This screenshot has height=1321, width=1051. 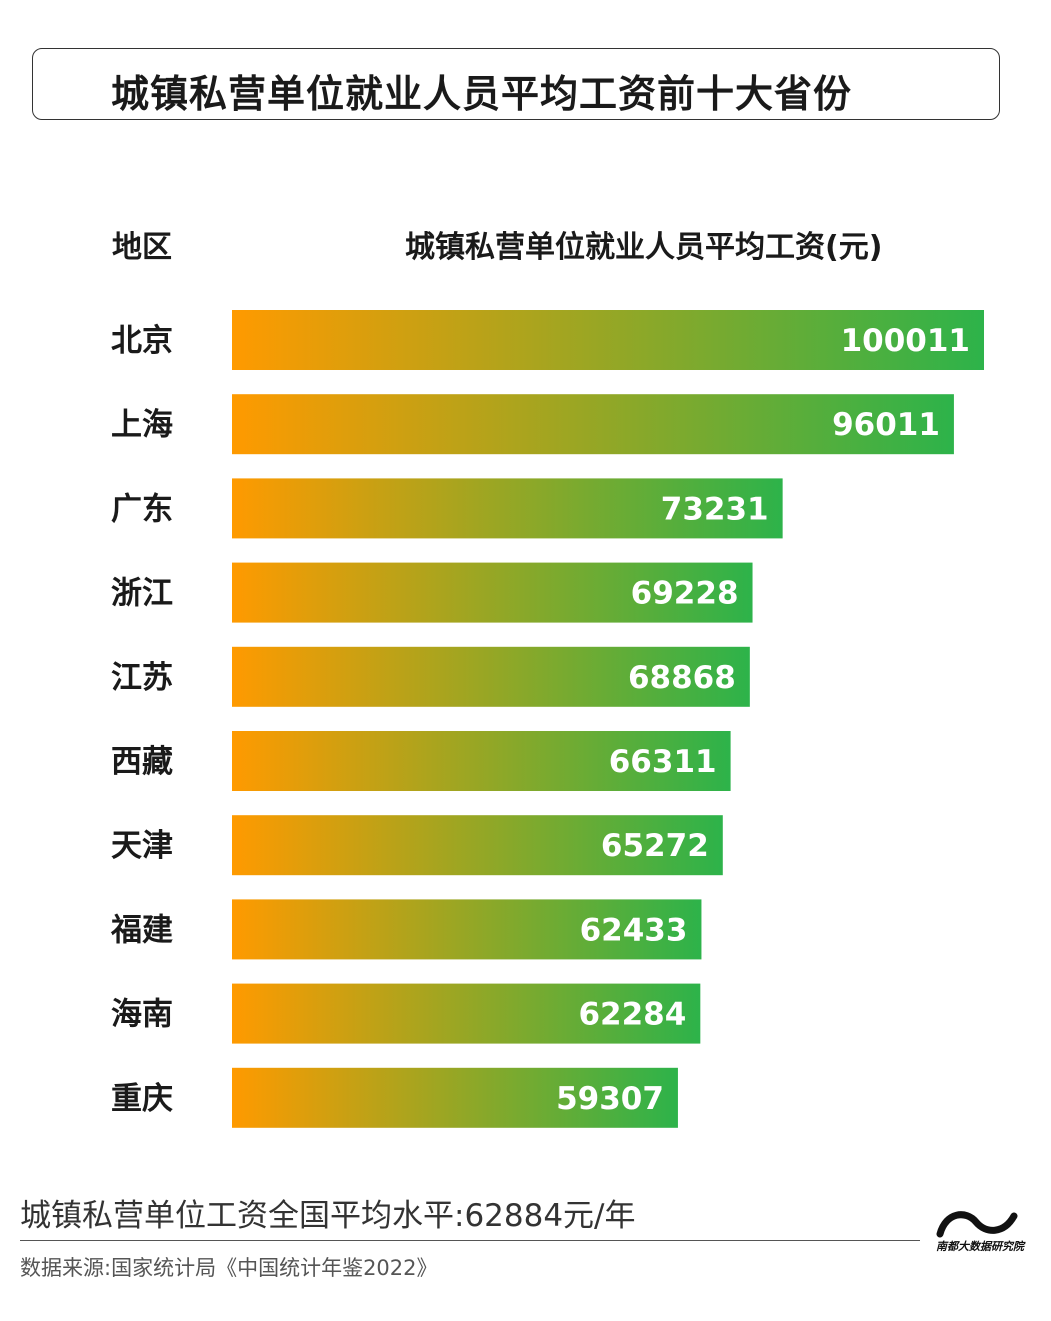 What do you see at coordinates (663, 762) in the screenshot?
I see `value-label: 66311` at bounding box center [663, 762].